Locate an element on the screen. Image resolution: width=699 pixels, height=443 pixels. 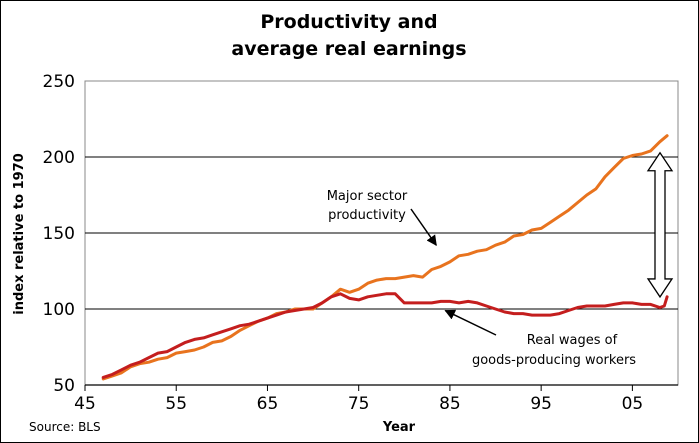
y-axis-ticks: 50 100 150 200 250 is located at coordinates (59, 234).